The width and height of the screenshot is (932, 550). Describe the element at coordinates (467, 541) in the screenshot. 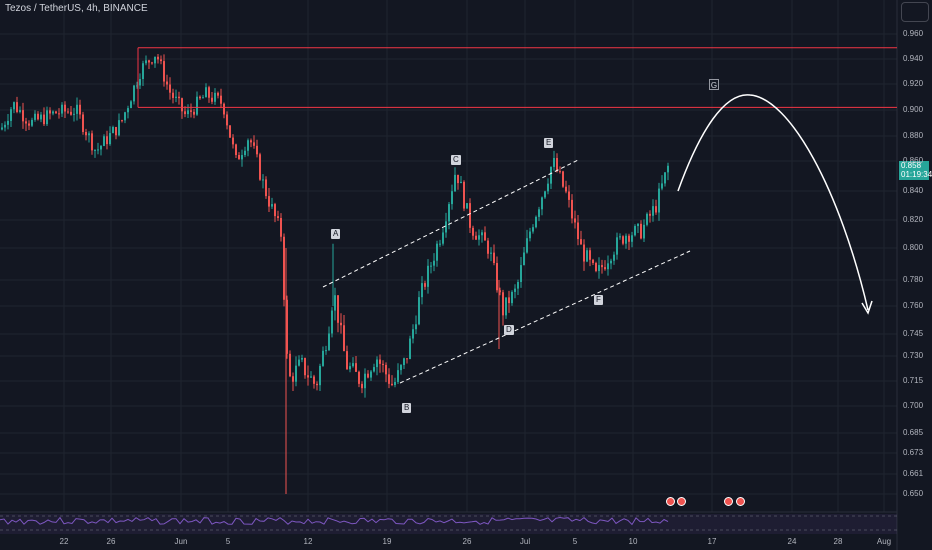

I see `time-tick-label: 26` at that location.